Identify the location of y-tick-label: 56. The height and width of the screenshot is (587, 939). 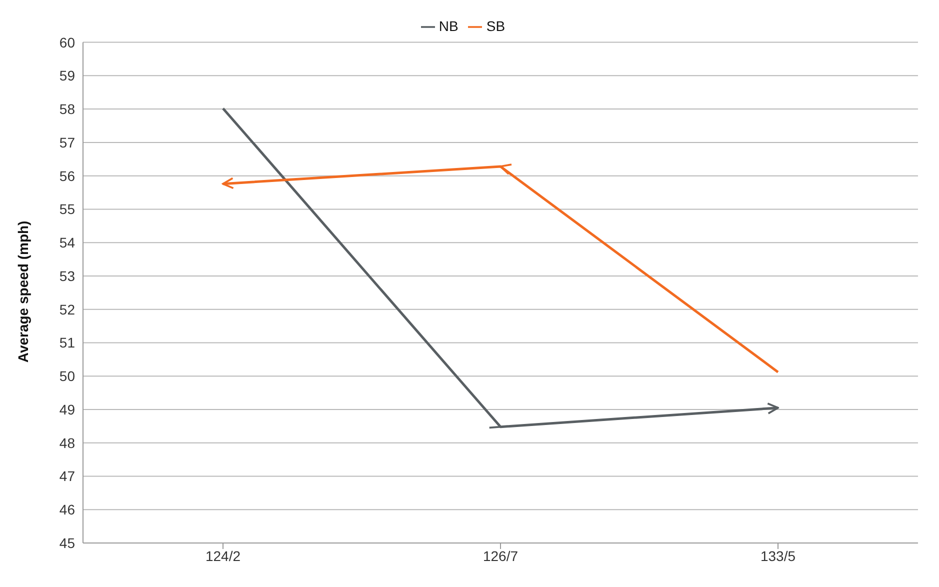
(67, 176).